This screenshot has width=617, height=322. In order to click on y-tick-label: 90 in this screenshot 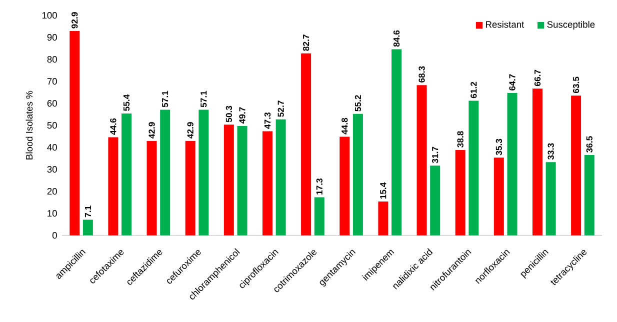, I will do `click(52, 37)`.